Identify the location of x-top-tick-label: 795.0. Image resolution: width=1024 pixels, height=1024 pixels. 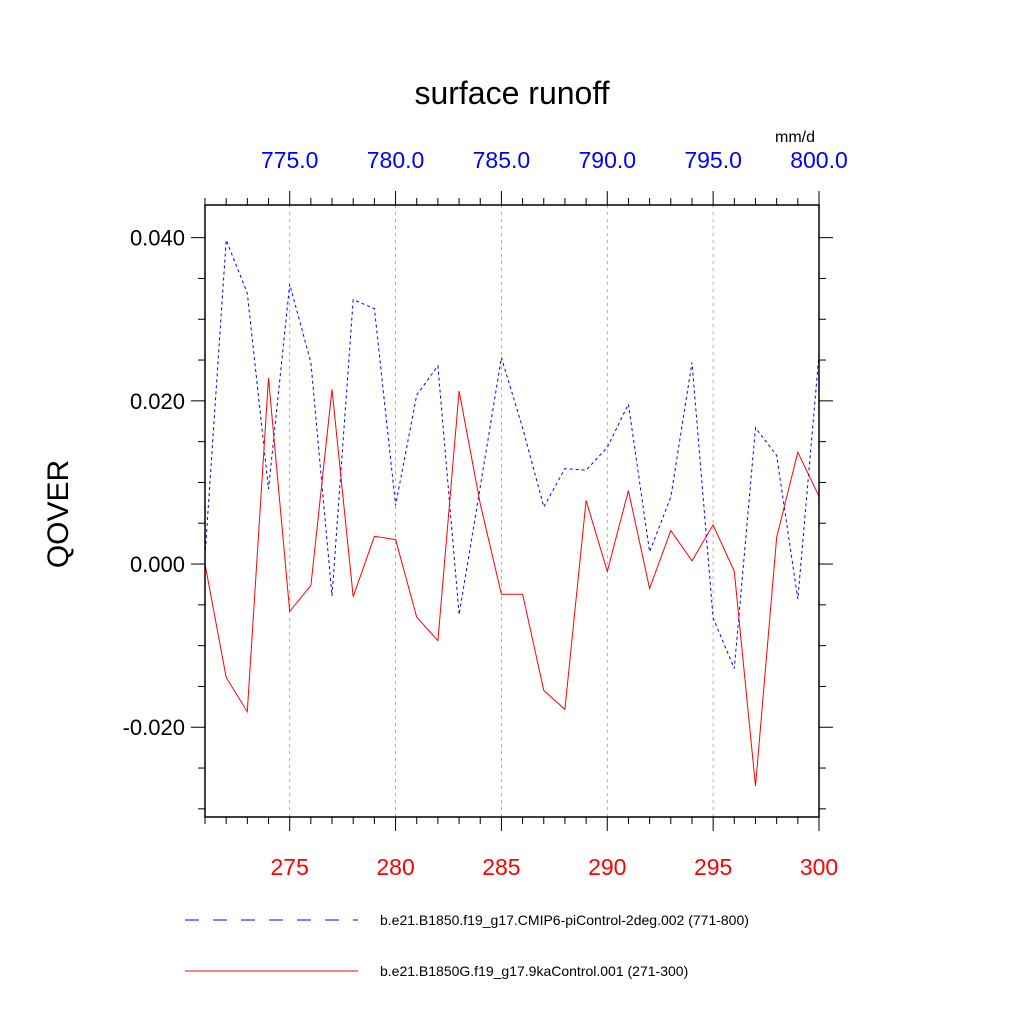
(713, 160).